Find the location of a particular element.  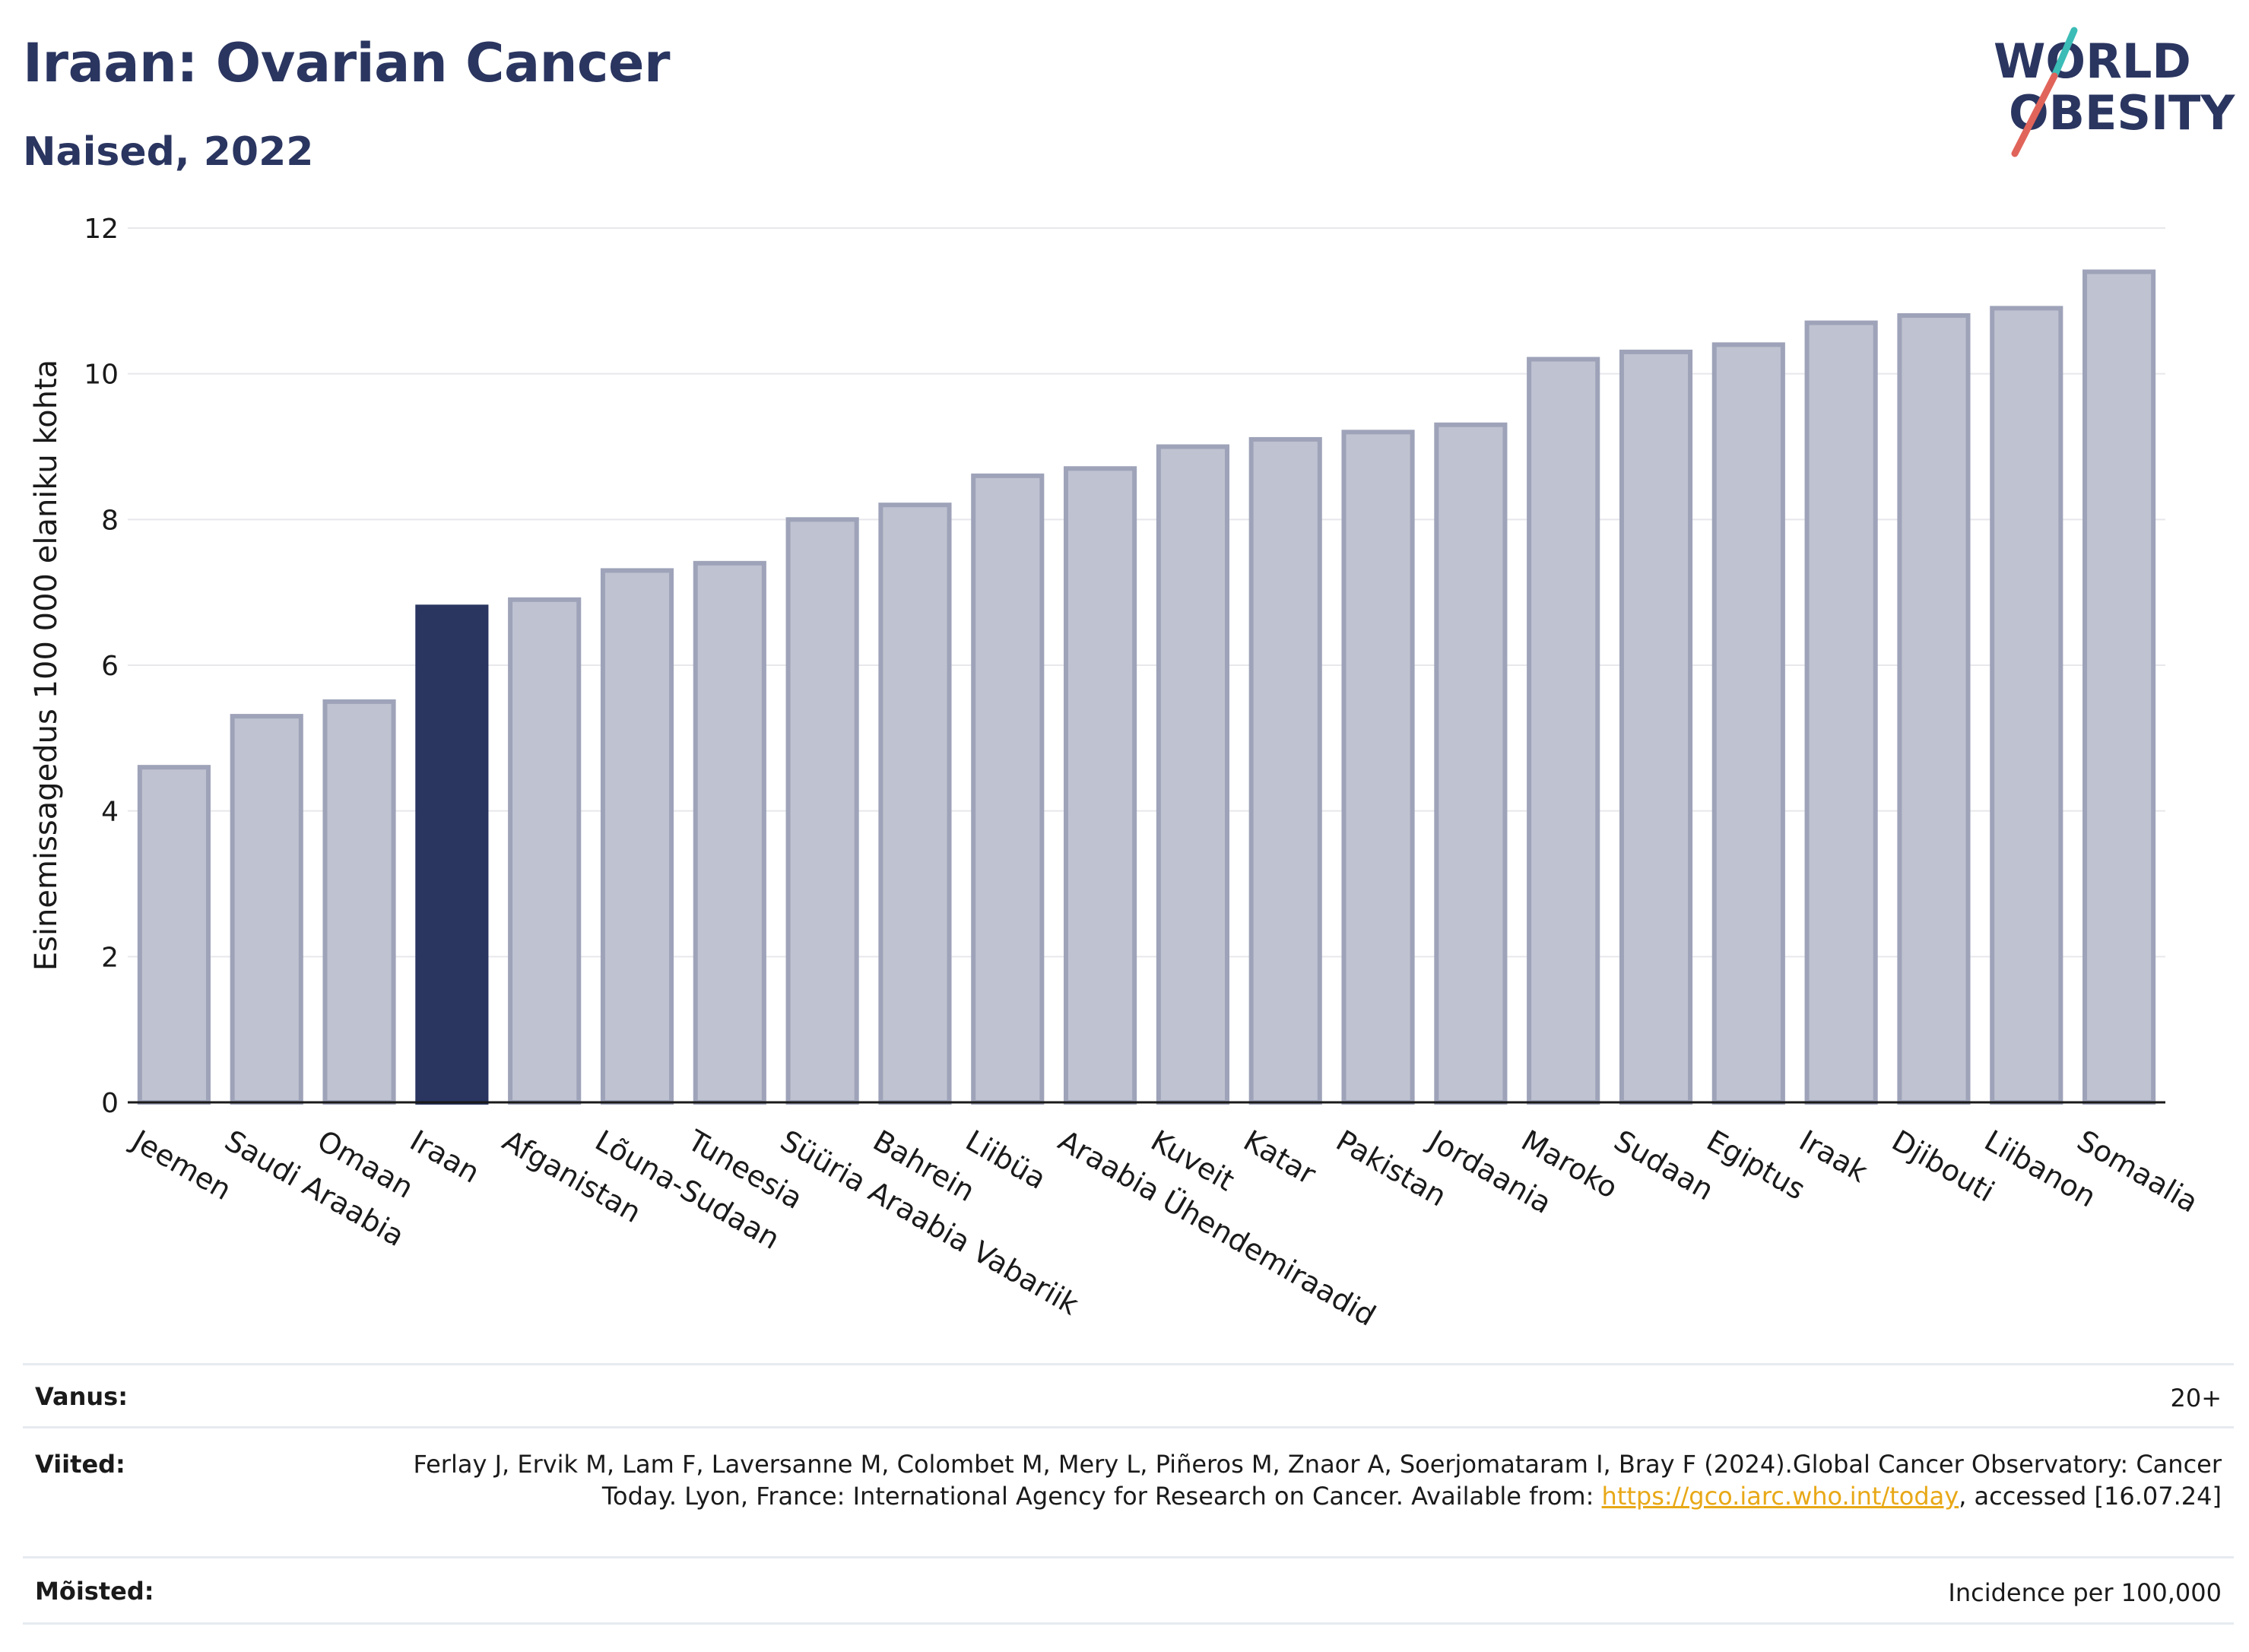

y-tick-label: 0 is located at coordinates (110, 1103).